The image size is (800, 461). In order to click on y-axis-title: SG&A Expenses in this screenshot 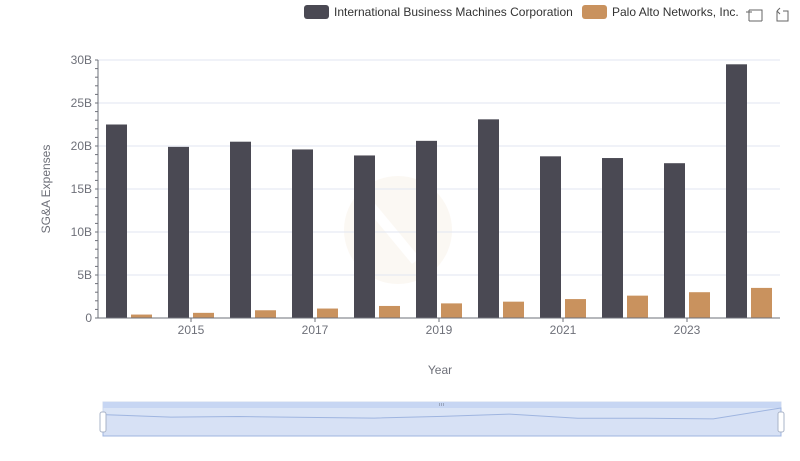, I will do `click(46, 189)`.